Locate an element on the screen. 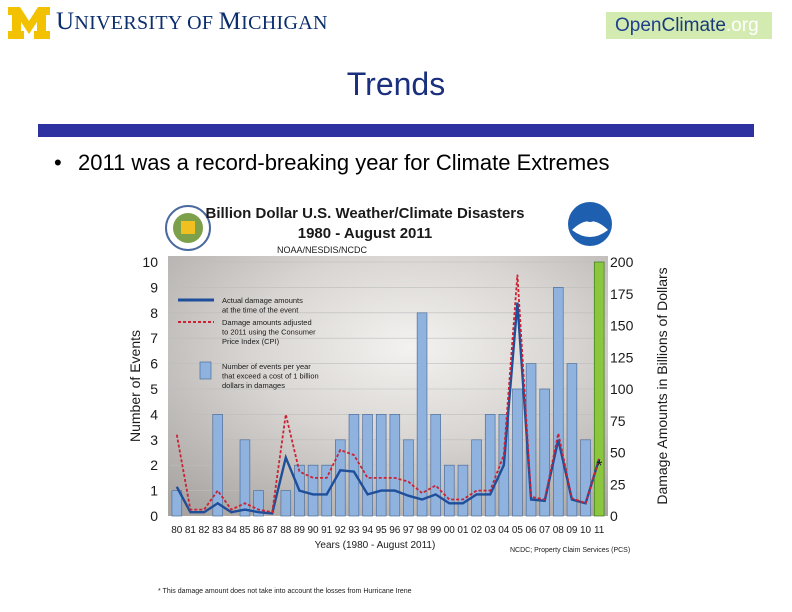 This screenshot has height=612, width=792. y2-tick-label: 200 is located at coordinates (622, 262).